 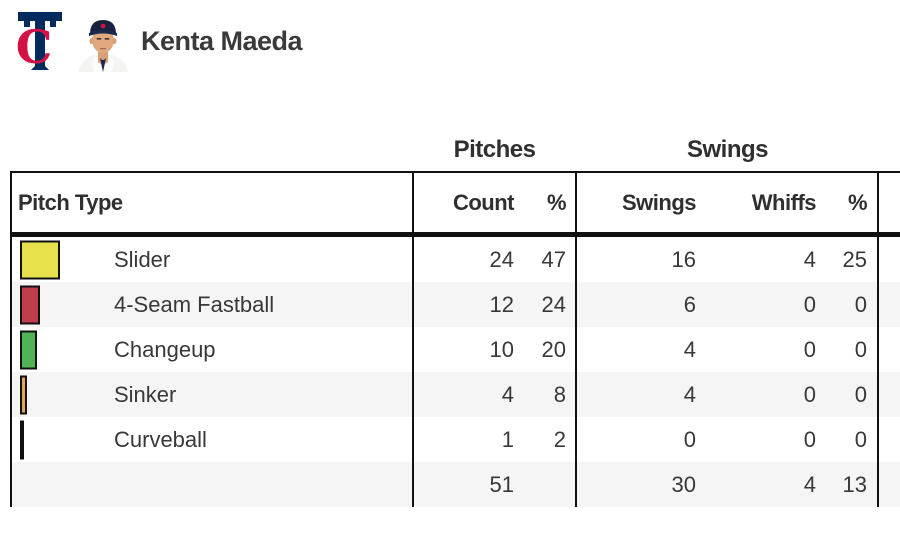 What do you see at coordinates (213, 394) in the screenshot?
I see `pitch-type-cell: Sinker` at bounding box center [213, 394].